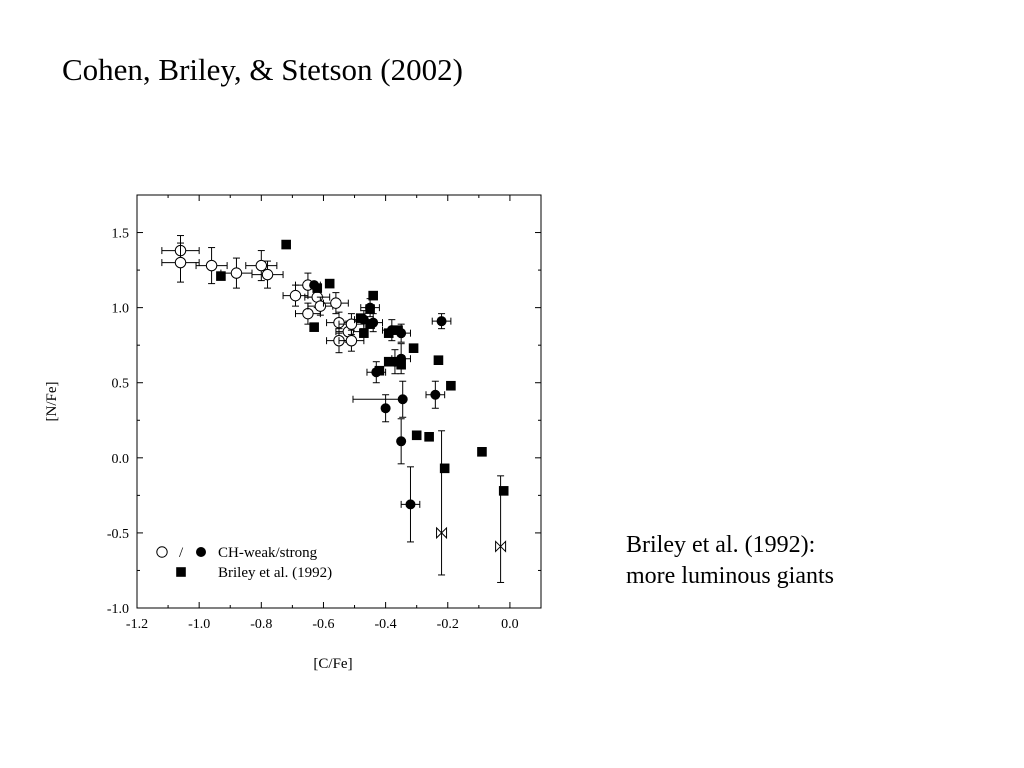  What do you see at coordinates (162, 552) in the screenshot?
I see `legend-open-circle` at bounding box center [162, 552].